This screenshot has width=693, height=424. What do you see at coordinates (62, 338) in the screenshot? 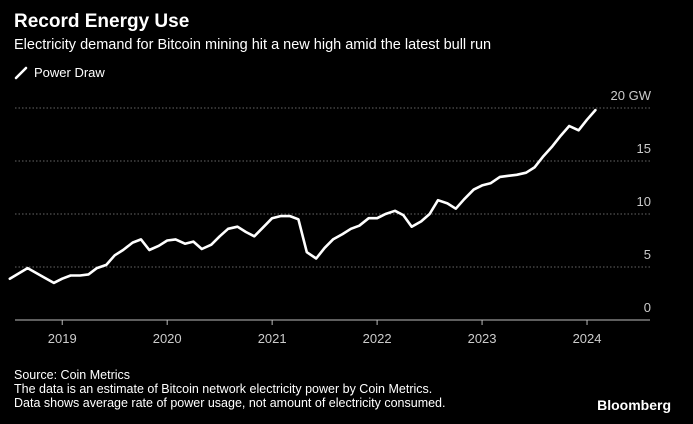
I see `x-tick-label-2019: 2019` at bounding box center [62, 338].